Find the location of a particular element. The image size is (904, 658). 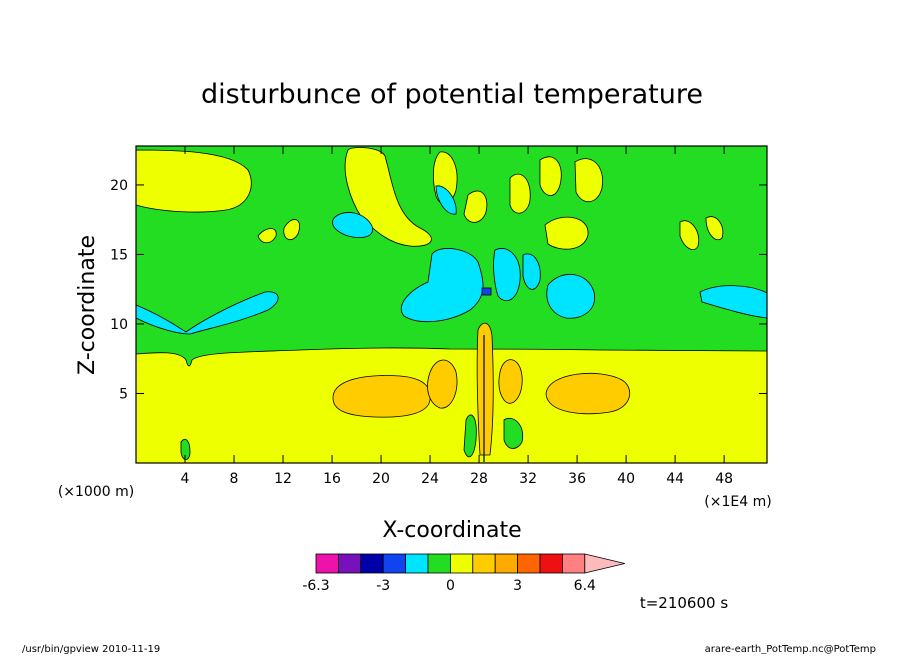

x-tick-label: 4 is located at coordinates (185, 479).